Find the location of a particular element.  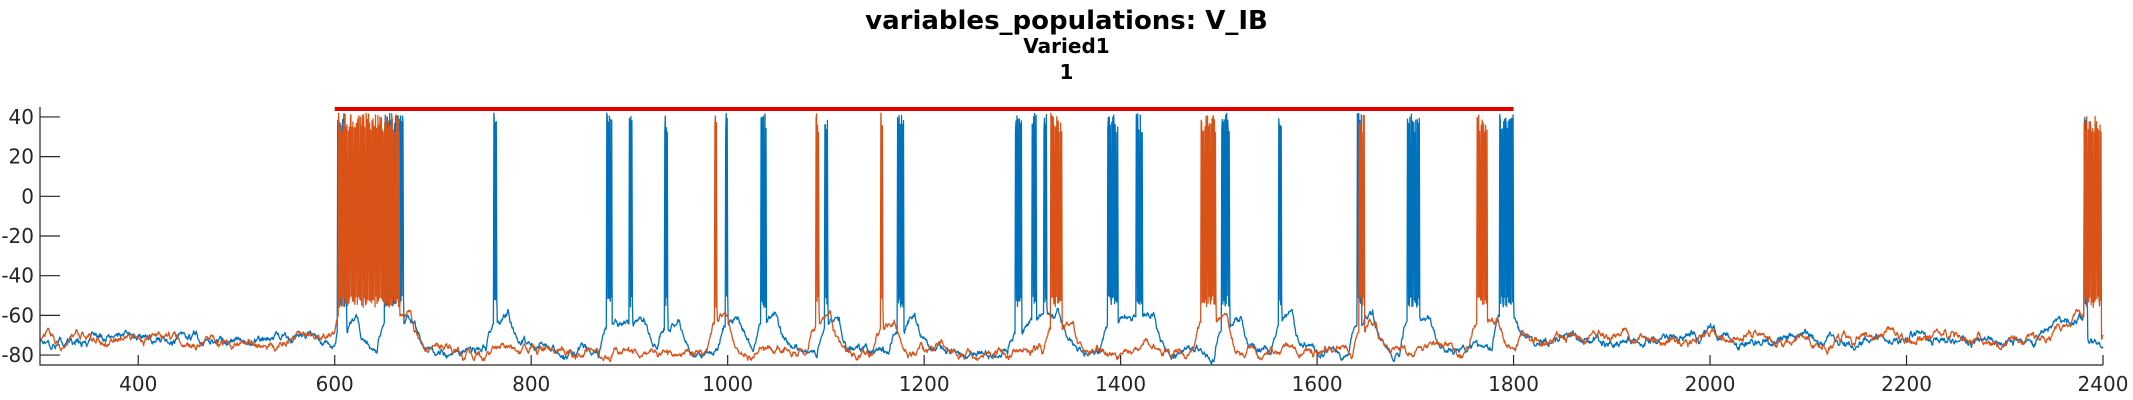

y-tick-label: 20 is located at coordinates (21, 157).